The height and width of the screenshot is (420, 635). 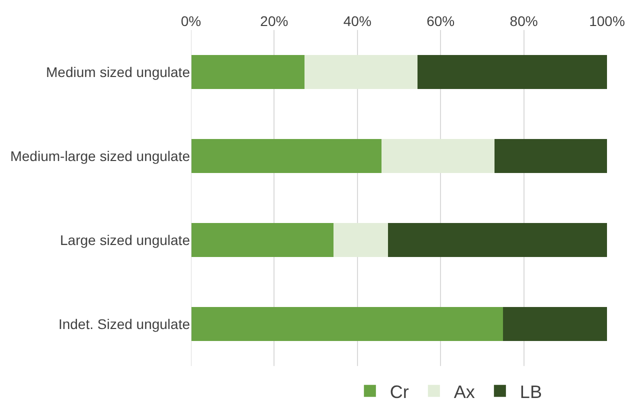 What do you see at coordinates (274, 21) in the screenshot?
I see `x-tick-label: 20%` at bounding box center [274, 21].